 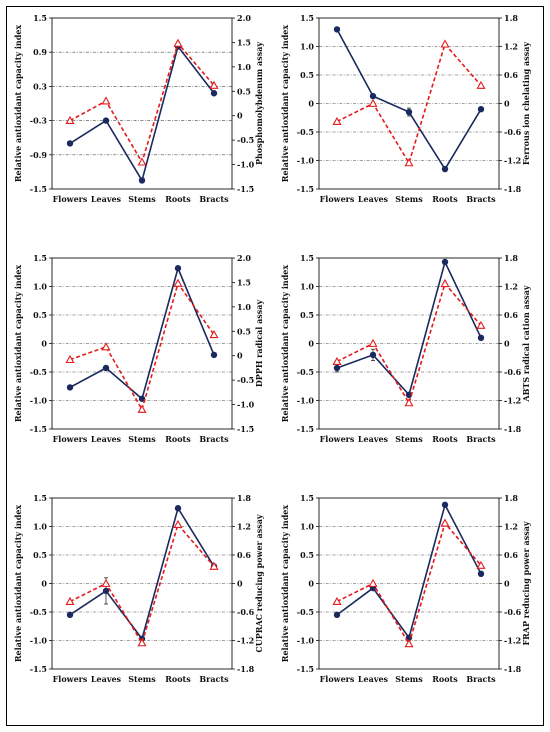 What do you see at coordinates (244, 258) in the screenshot?
I see `right-tick-label: 2.0` at bounding box center [244, 258].